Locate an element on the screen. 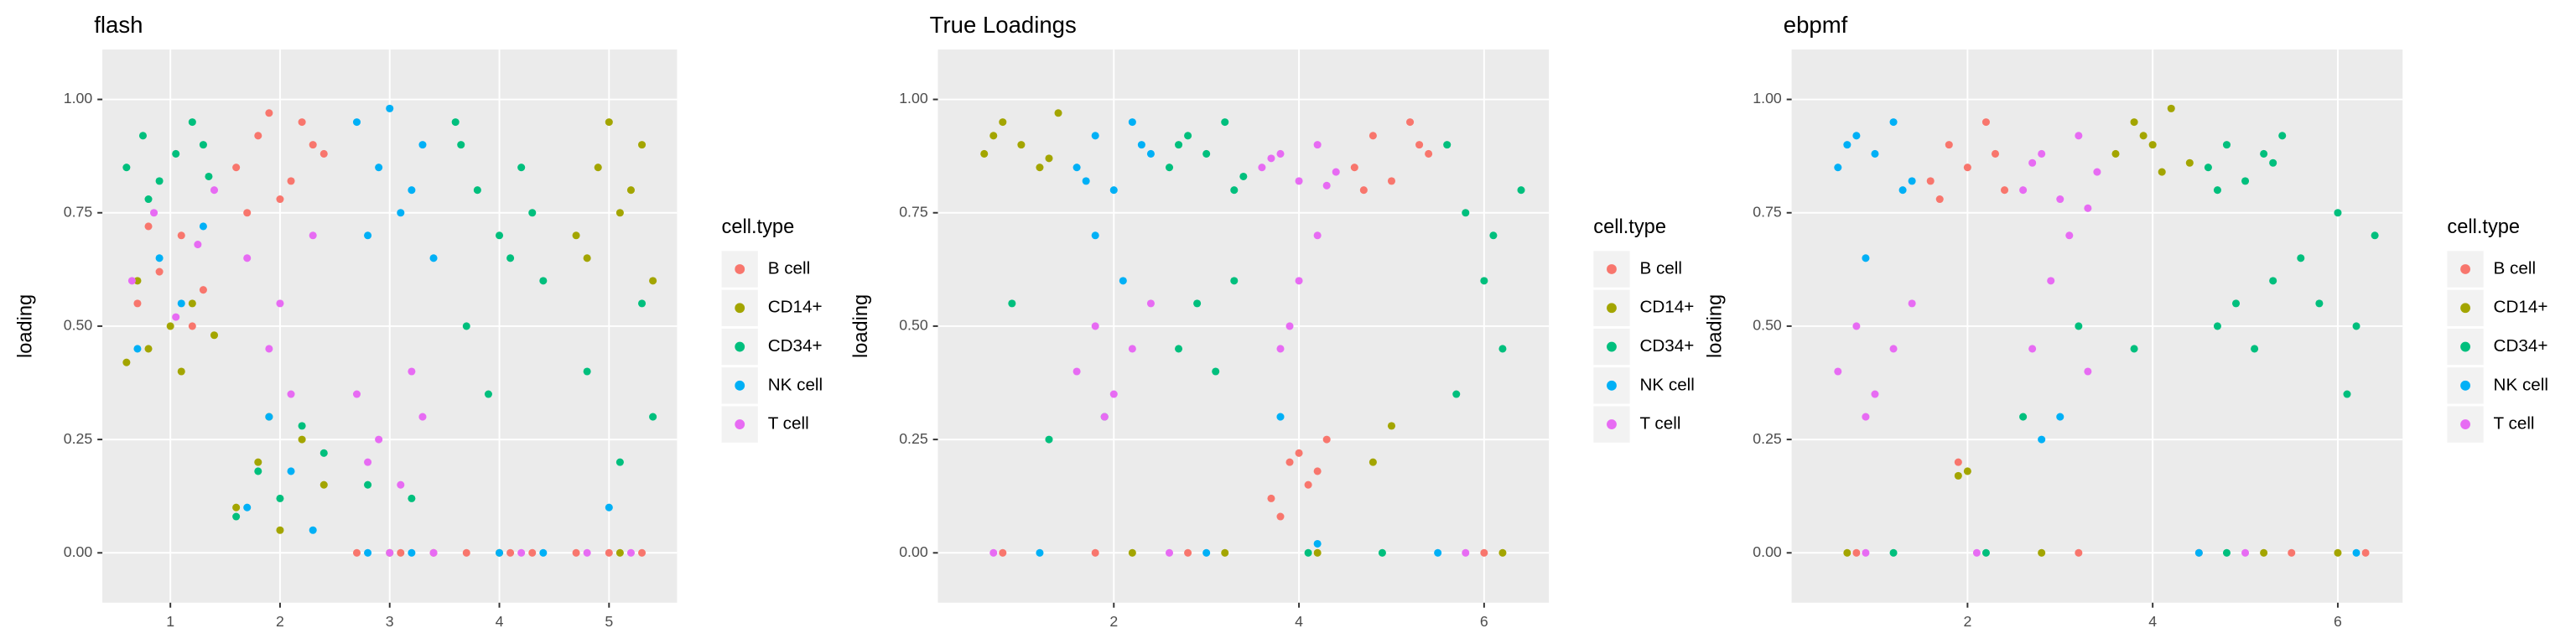  x-tick-label: 4 is located at coordinates (2152, 621).